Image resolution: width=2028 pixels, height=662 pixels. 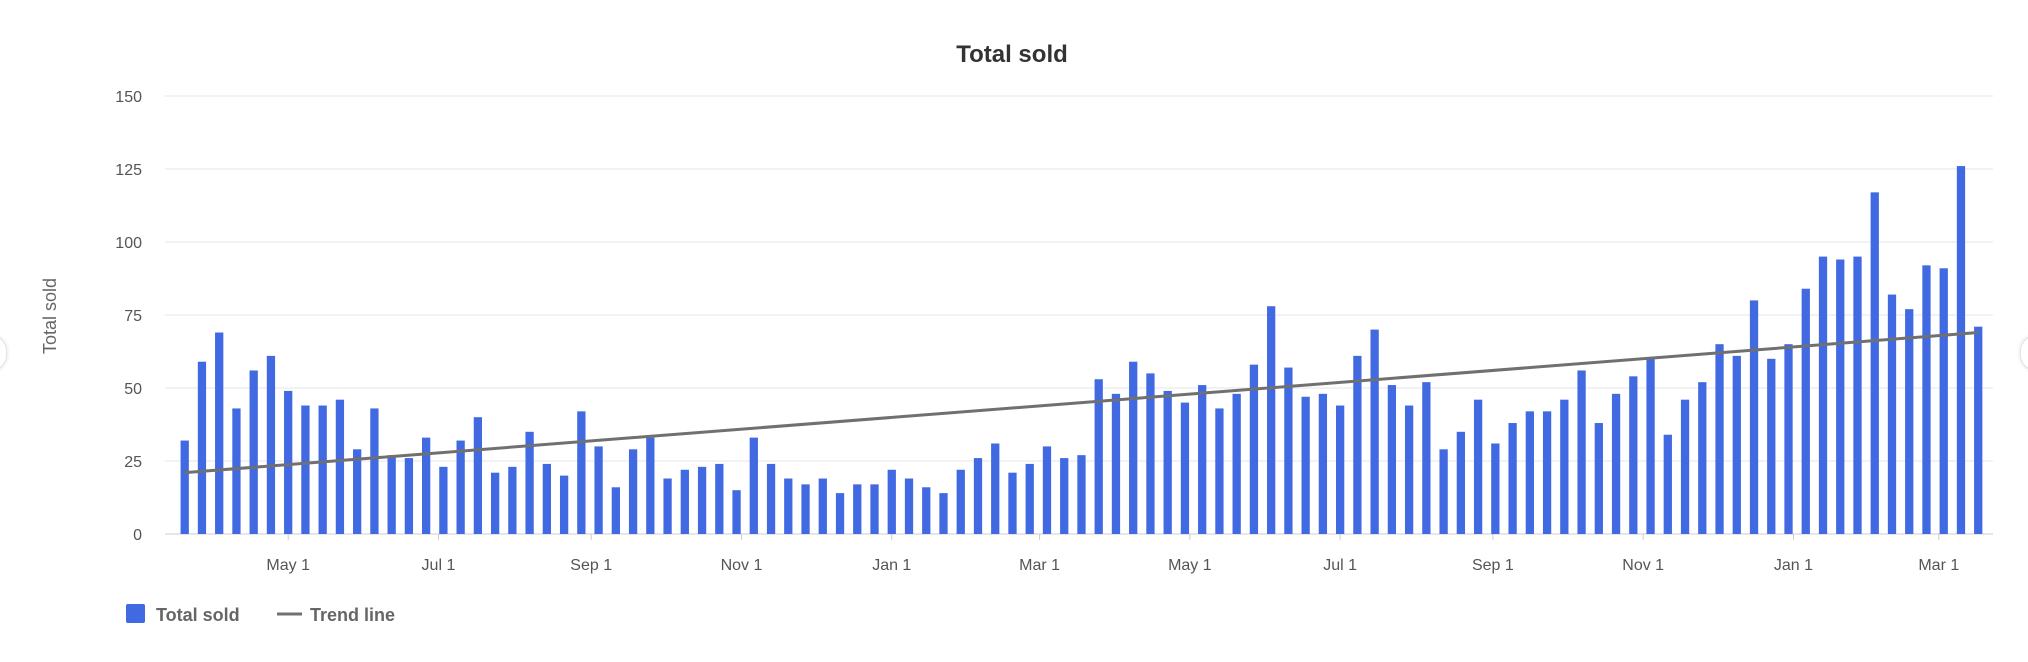 What do you see at coordinates (336, 615) in the screenshot?
I see `legend-item-trend-line: Trend line` at bounding box center [336, 615].